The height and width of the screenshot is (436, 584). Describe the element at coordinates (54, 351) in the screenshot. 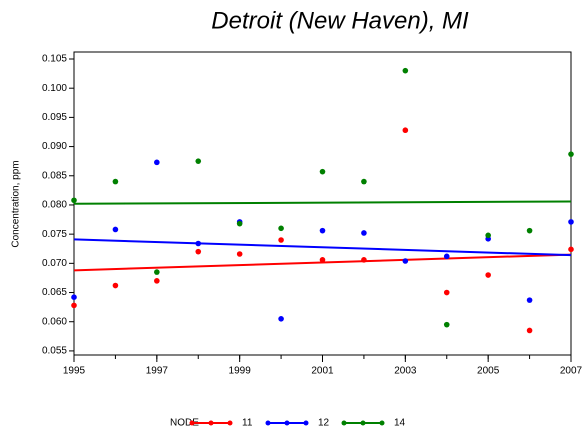

I see `y-tick-label: 0.055` at that location.